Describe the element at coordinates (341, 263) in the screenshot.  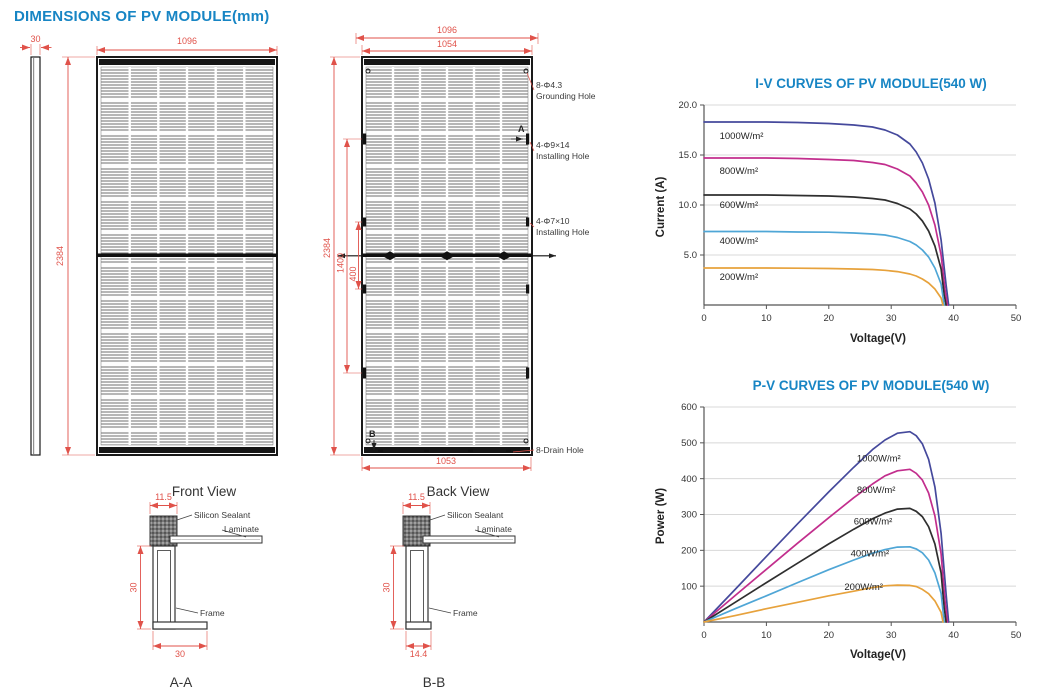
I see `dim-back-install-span: 1400` at that location.